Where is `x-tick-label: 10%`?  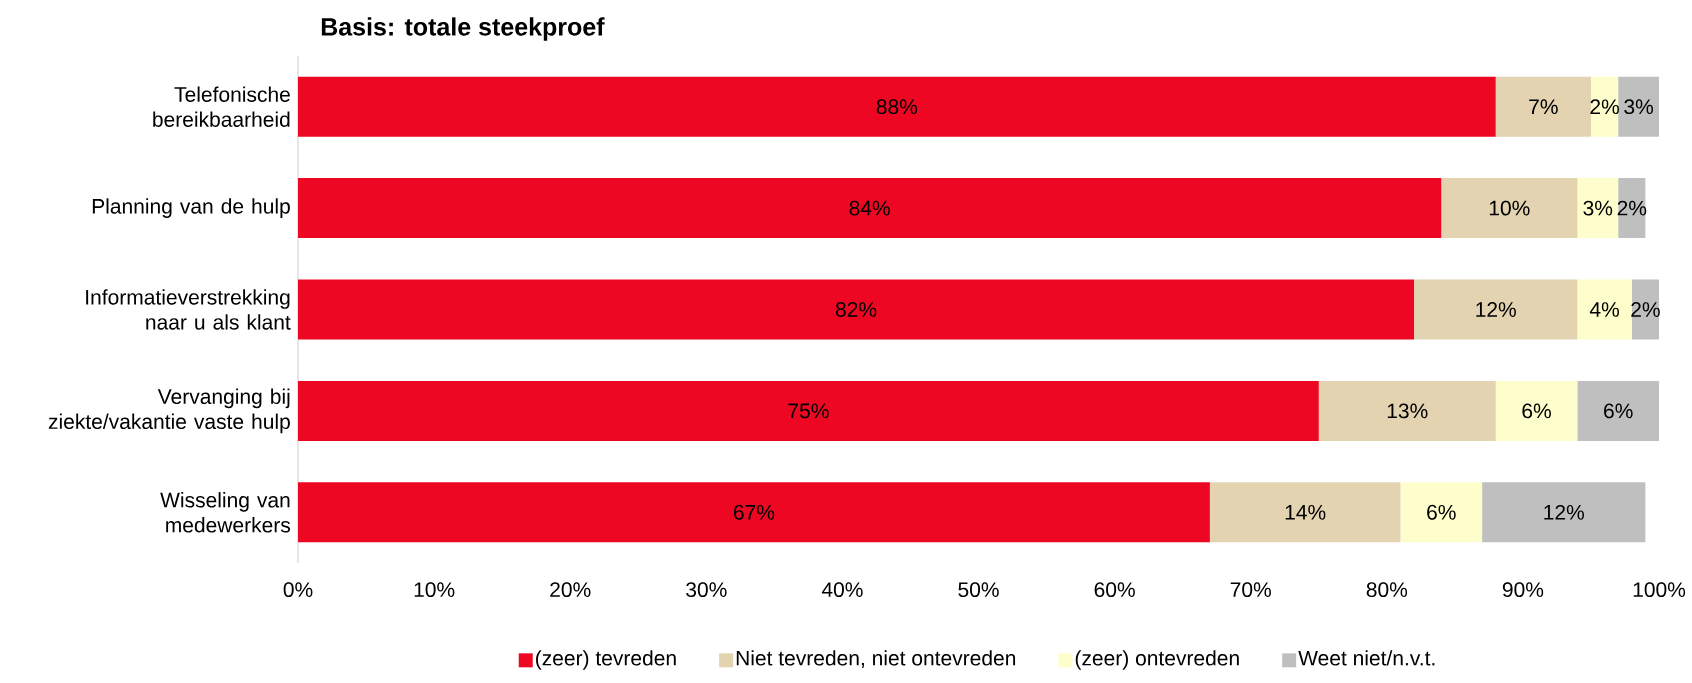
x-tick-label: 10% is located at coordinates (434, 590).